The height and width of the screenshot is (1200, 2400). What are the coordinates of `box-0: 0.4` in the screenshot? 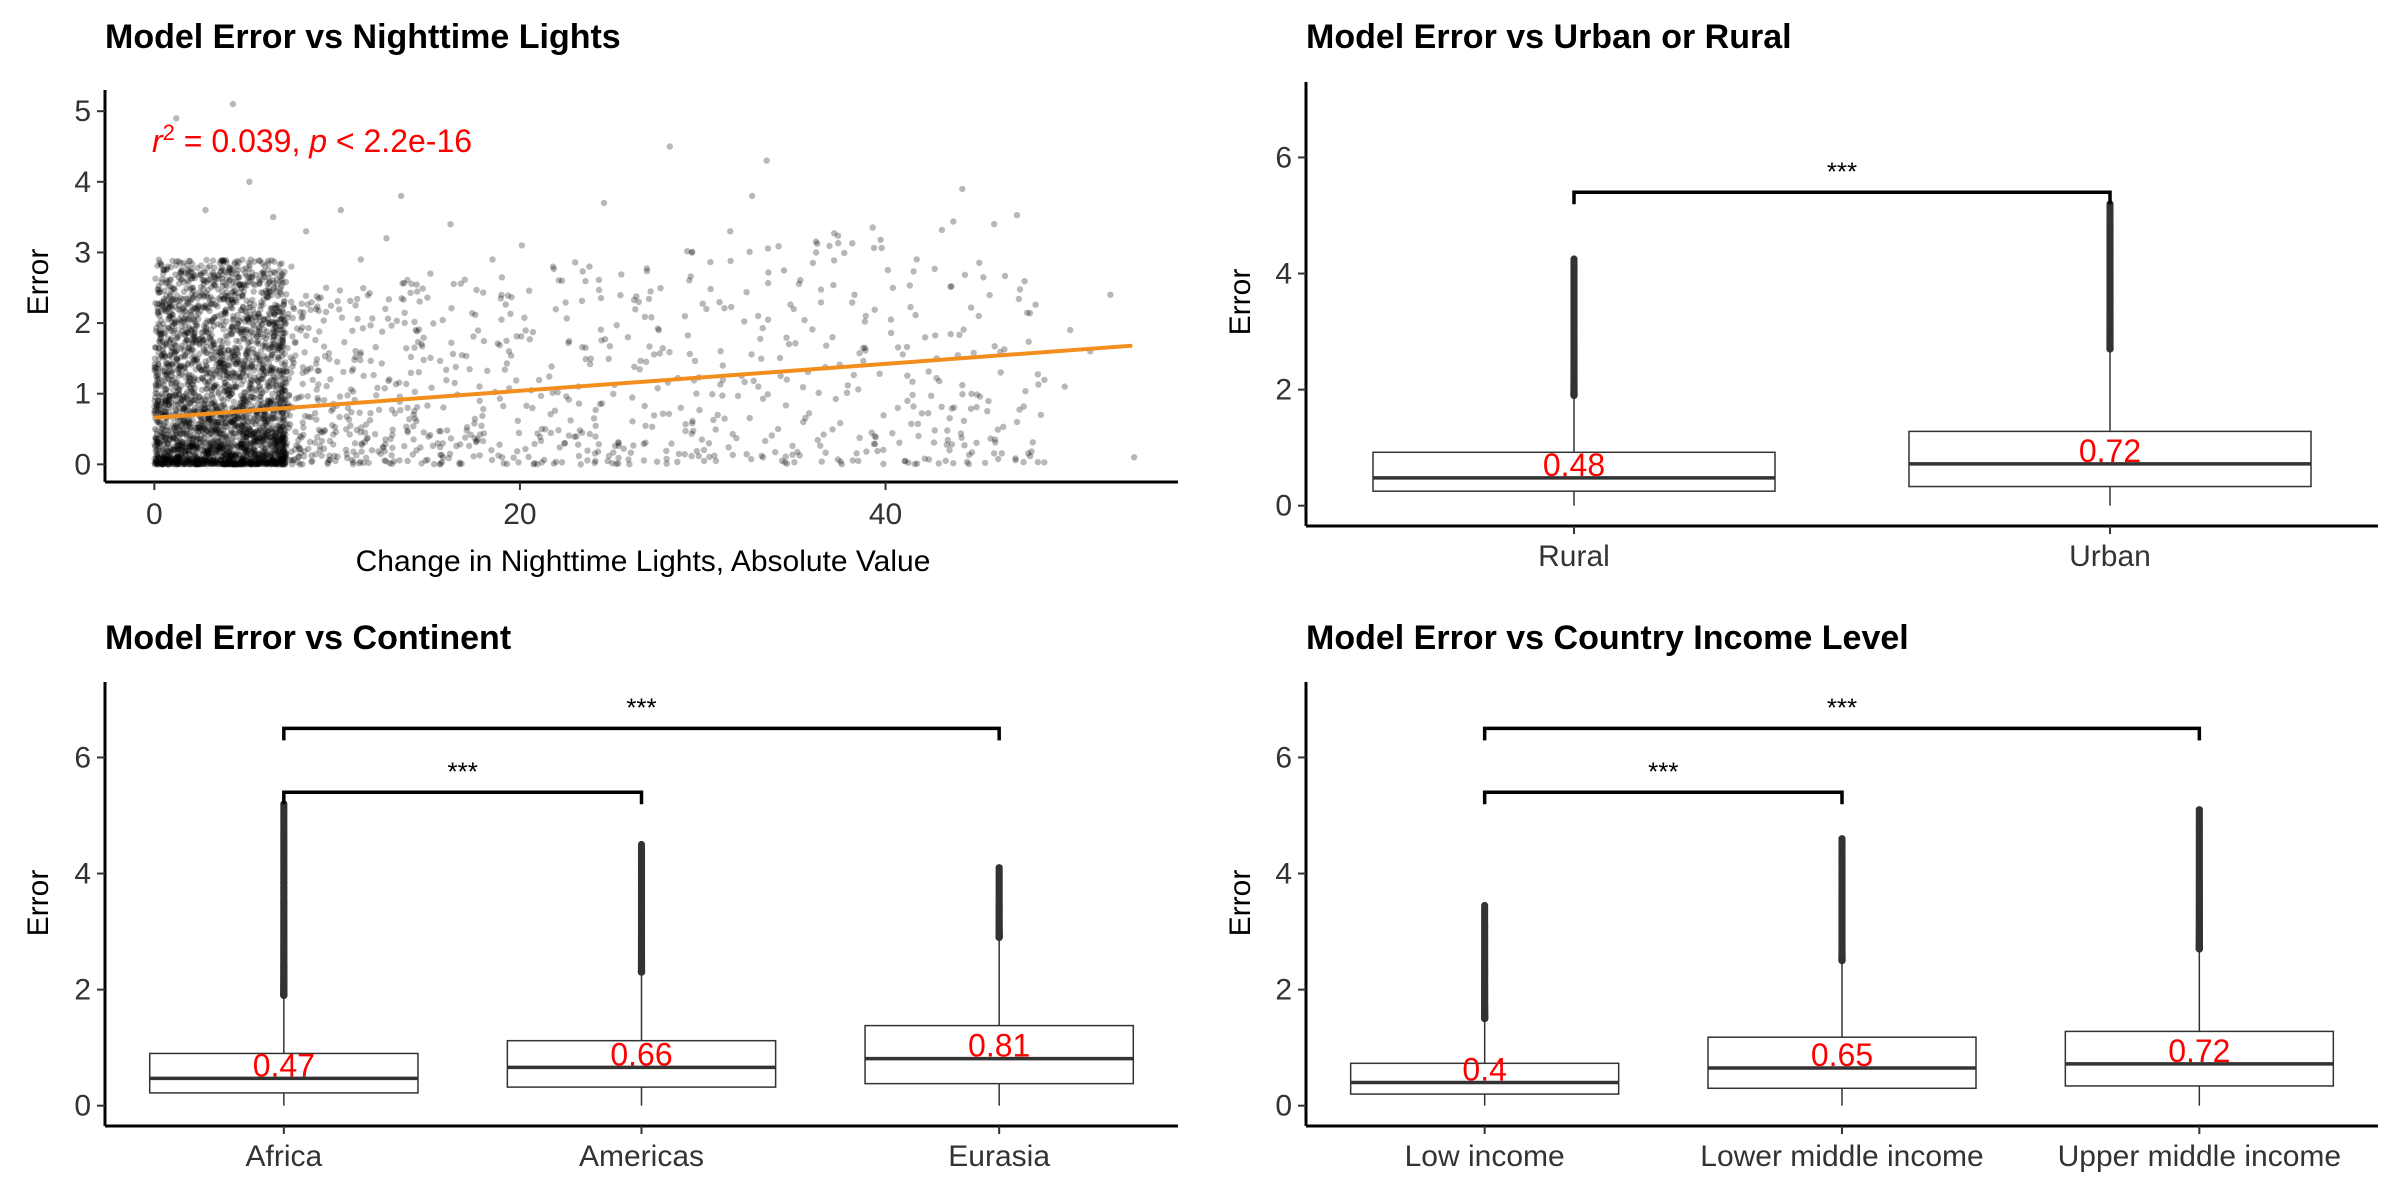 It's located at (1484, 1003).